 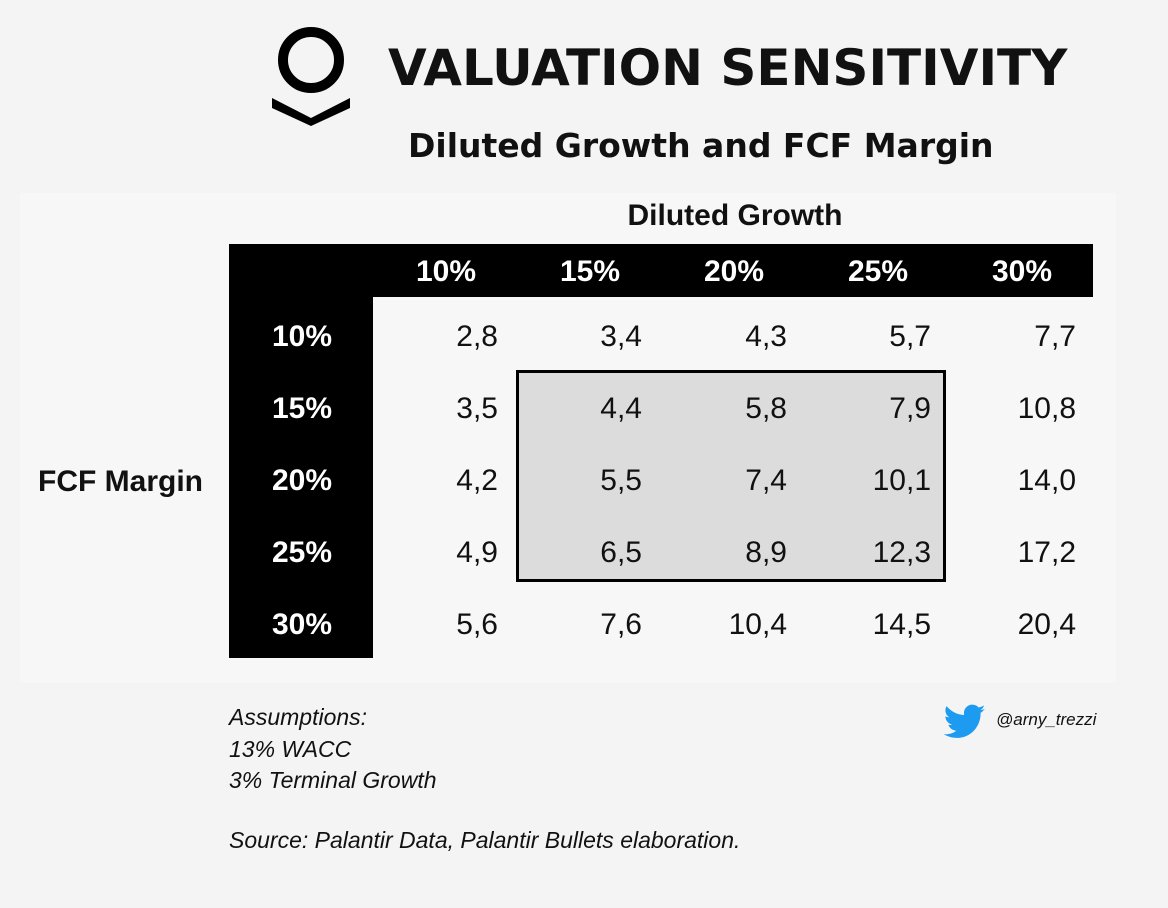 What do you see at coordinates (301, 451) in the screenshot?
I see `row-header-bar` at bounding box center [301, 451].